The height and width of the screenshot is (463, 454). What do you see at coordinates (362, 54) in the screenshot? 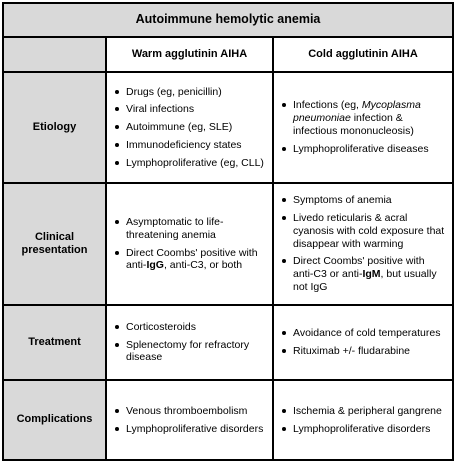
I see `column-header-cold: Cold agglutinin AIHA` at bounding box center [362, 54].